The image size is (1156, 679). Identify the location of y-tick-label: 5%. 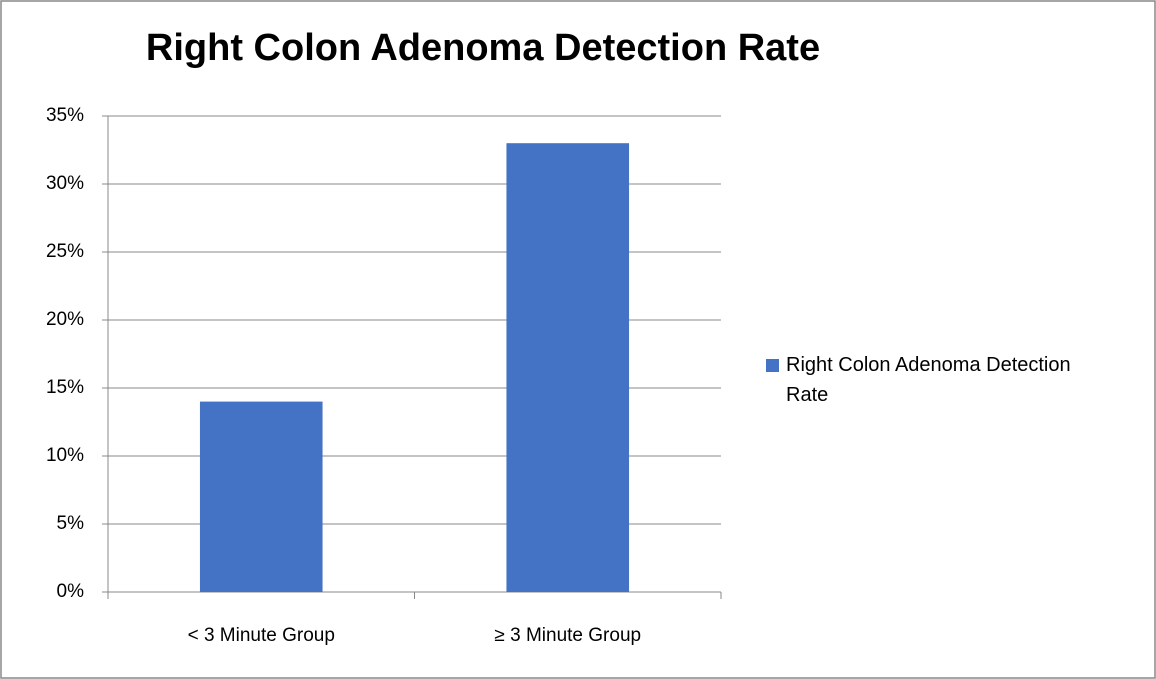
(71, 523).